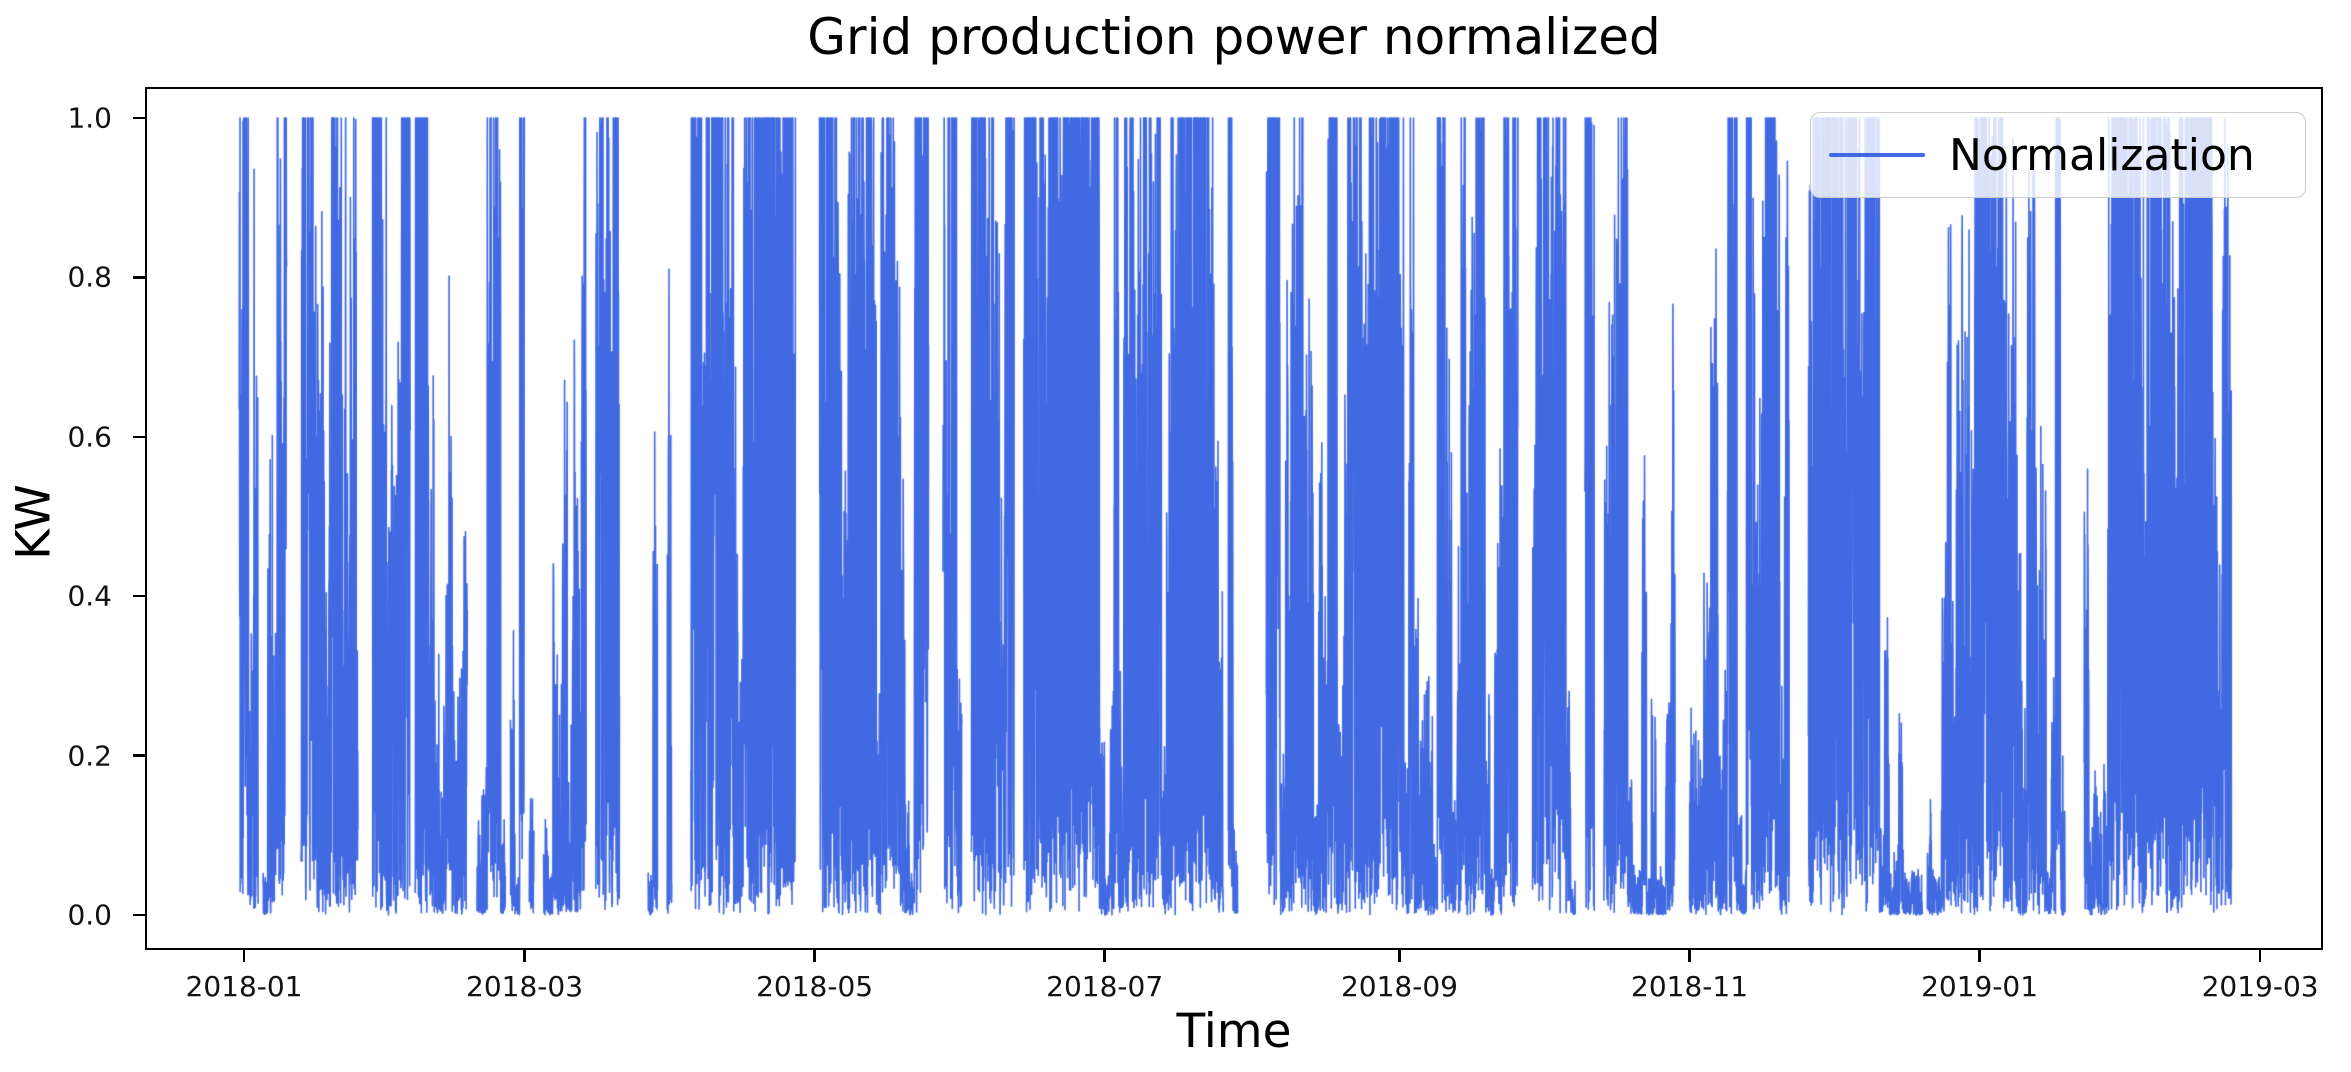 The width and height of the screenshot is (2351, 1072). I want to click on legend: Normalization, so click(2058, 155).